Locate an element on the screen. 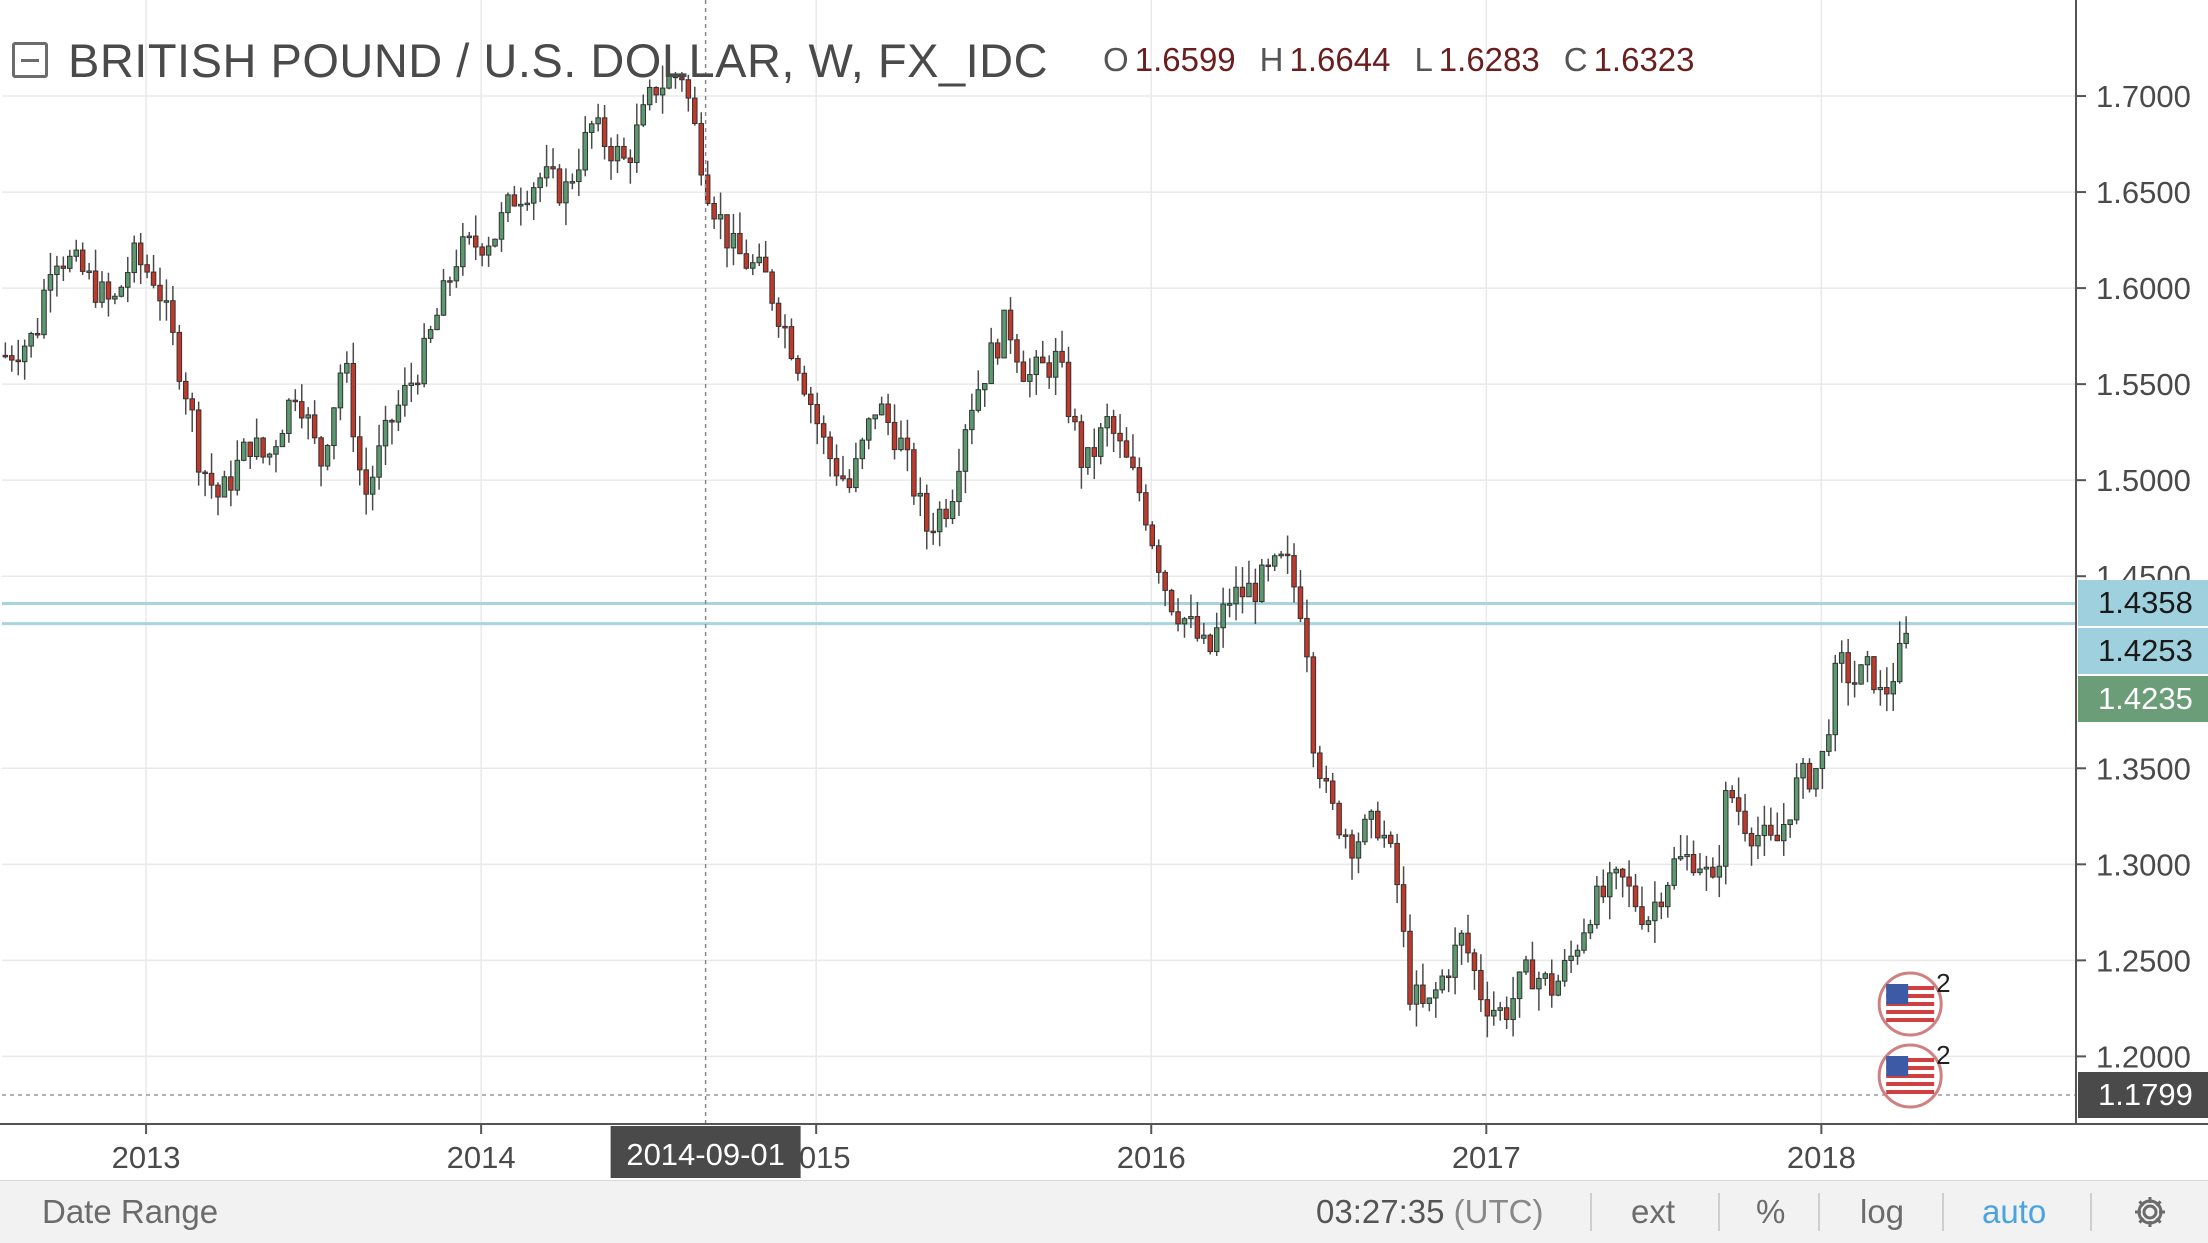 This screenshot has height=1243, width=2208. auto-toggle: auto is located at coordinates (2014, 1211).